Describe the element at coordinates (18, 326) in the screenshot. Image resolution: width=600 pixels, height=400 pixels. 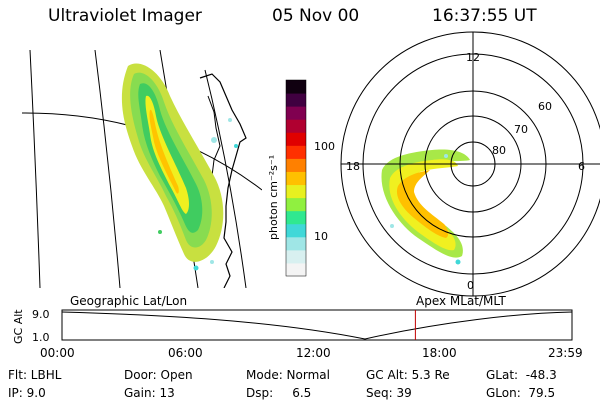
I see `timeline-ylabel: GC Alt` at that location.